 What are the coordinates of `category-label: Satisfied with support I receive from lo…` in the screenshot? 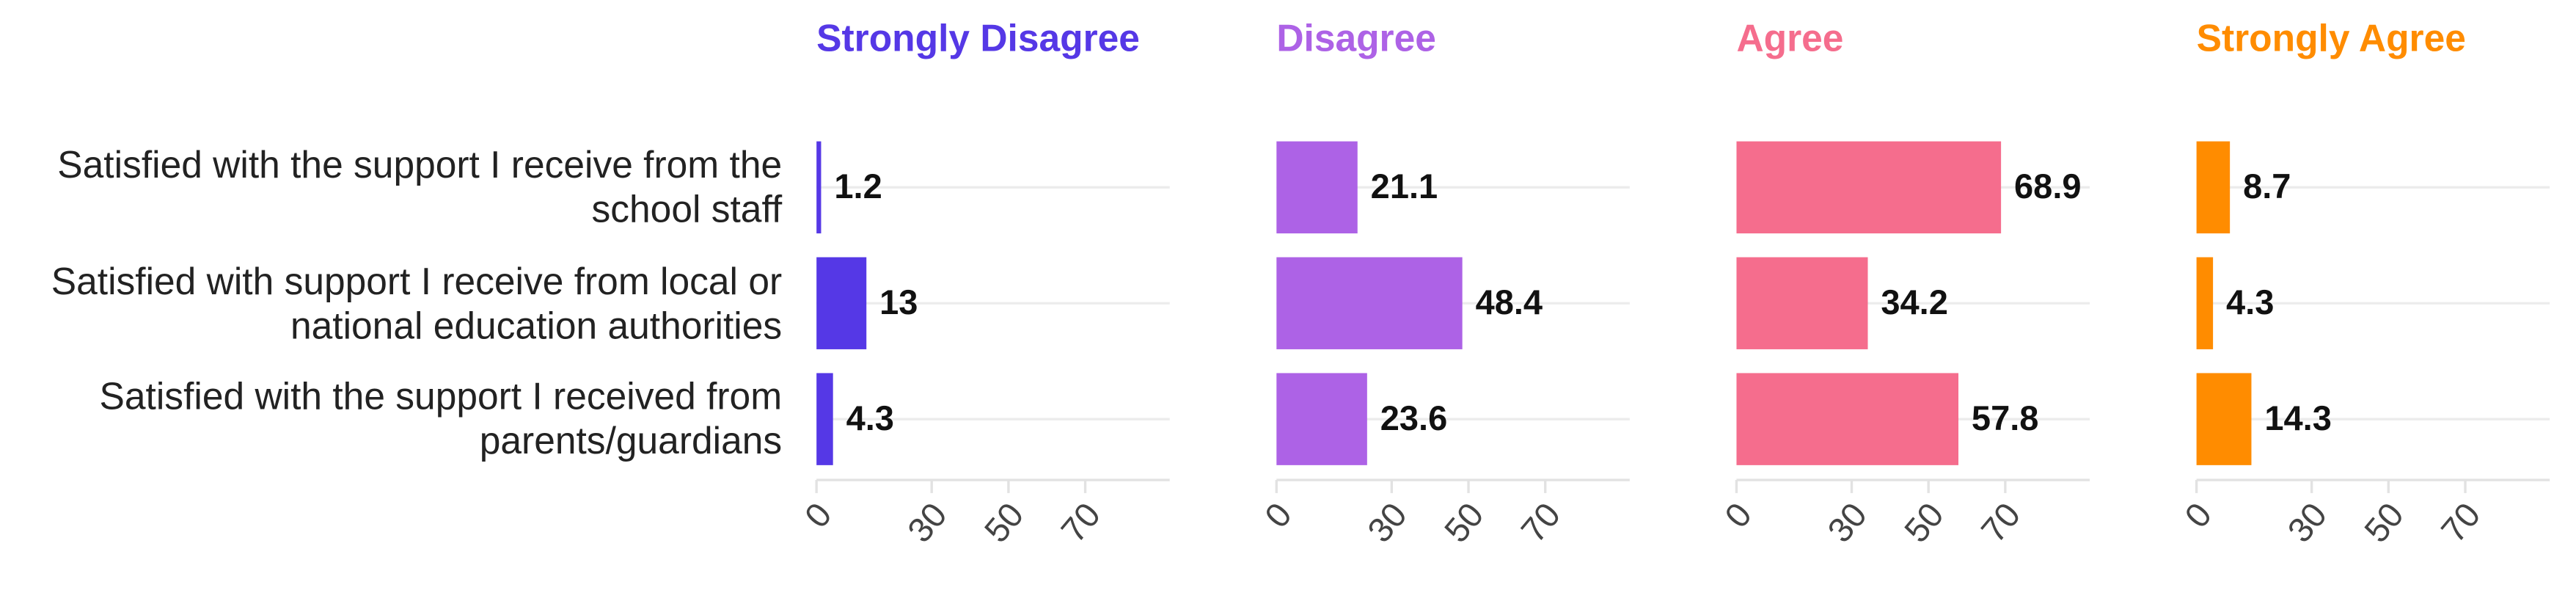 It's located at (417, 302).